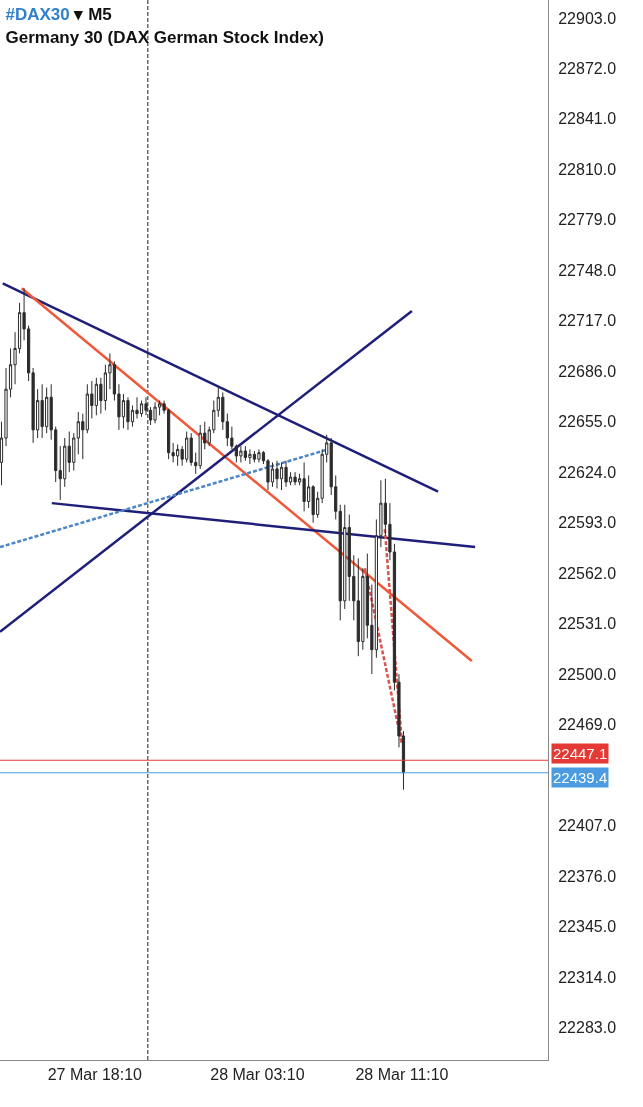  Describe the element at coordinates (95, 1075) in the screenshot. I see `x-tick-label: 27 Mar 18:10` at that location.